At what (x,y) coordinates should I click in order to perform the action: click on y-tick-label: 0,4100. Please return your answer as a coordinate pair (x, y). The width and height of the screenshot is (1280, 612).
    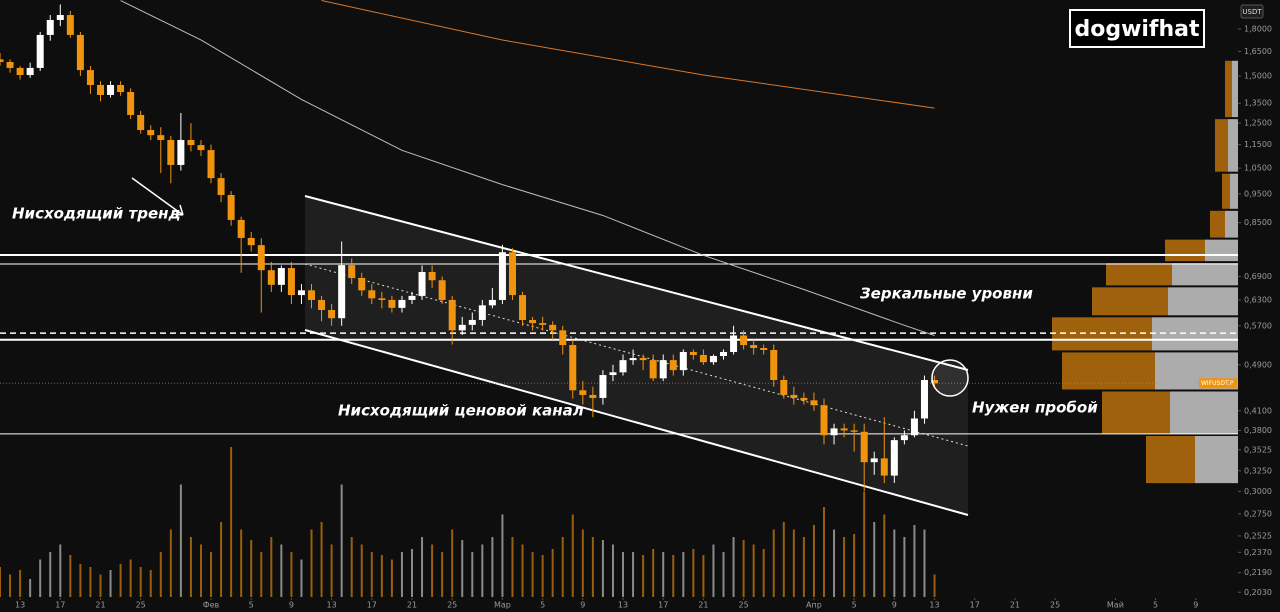
    Looking at the image, I should click on (1258, 410).